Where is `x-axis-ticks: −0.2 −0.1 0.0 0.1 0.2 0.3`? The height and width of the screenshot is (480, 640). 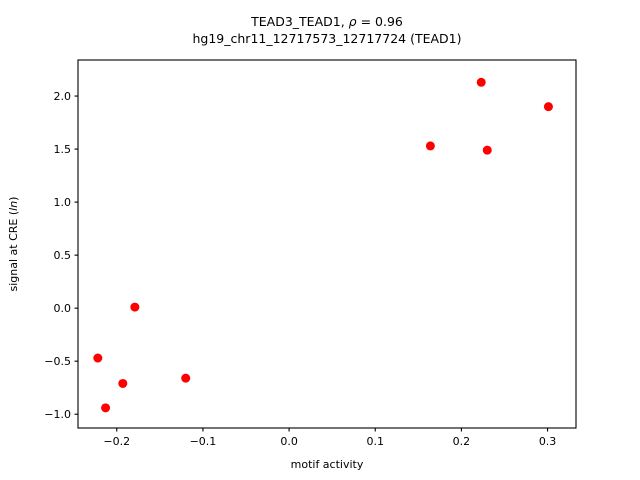
x-axis-ticks: −0.2 −0.1 0.0 0.1 0.2 0.3 is located at coordinates (329, 438).